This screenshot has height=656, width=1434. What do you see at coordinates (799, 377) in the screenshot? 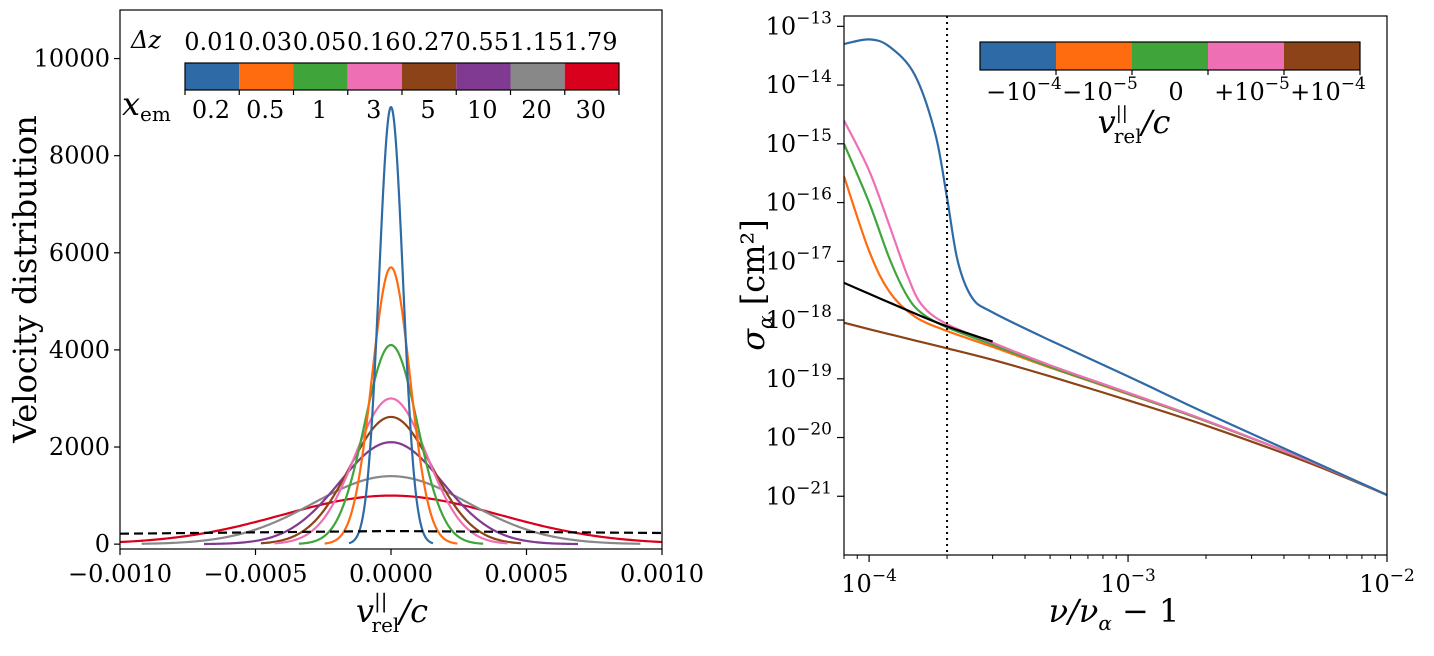
I see `right-y-tick-label: 10−19` at bounding box center [799, 377].